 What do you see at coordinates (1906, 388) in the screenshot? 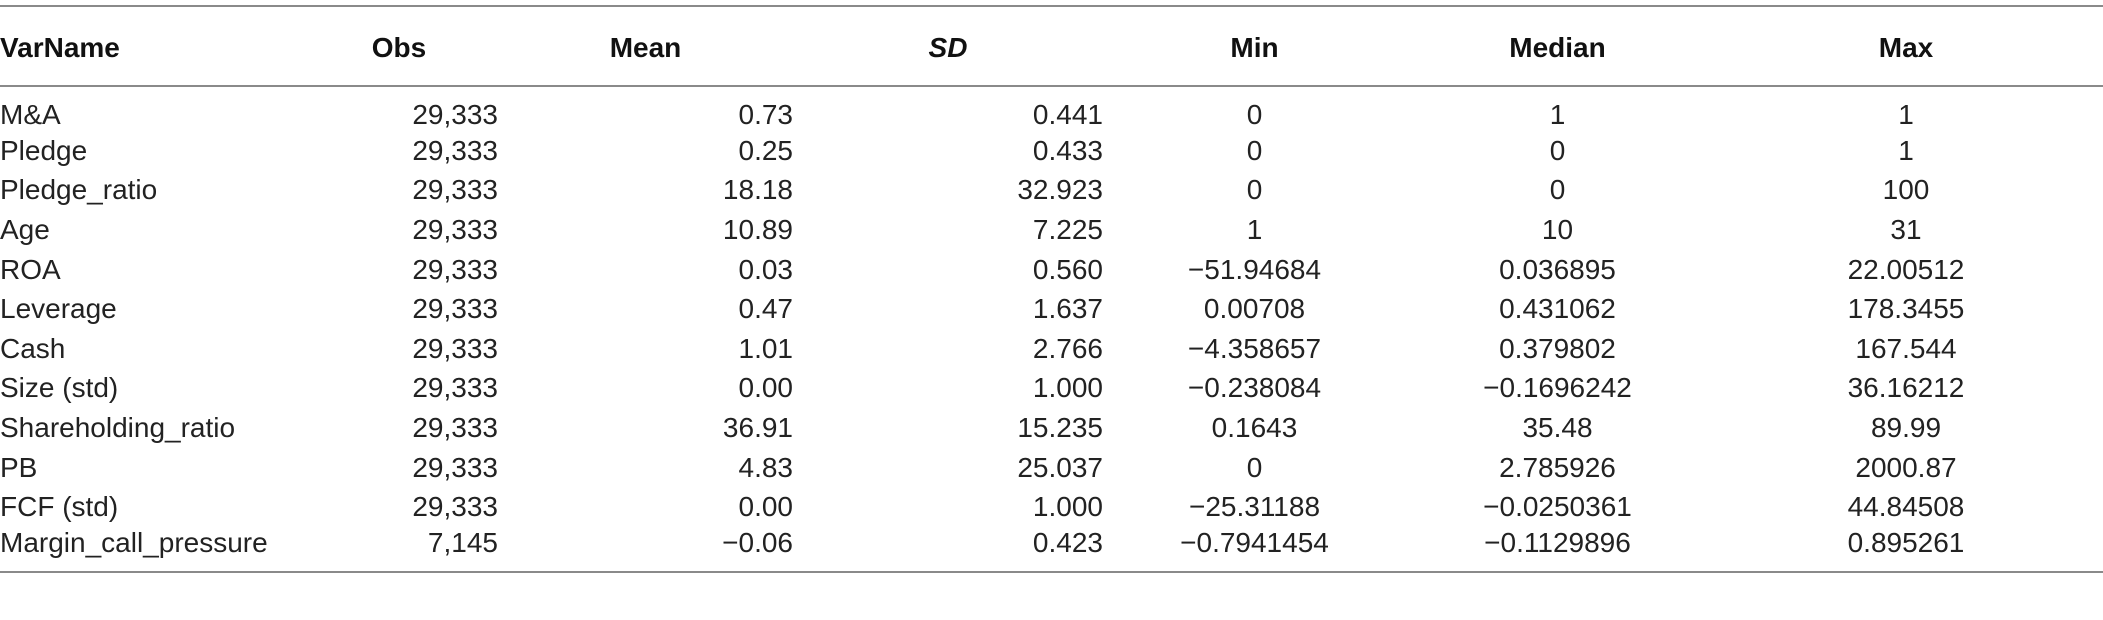
I see `cell-max: 36.16212` at bounding box center [1906, 388].